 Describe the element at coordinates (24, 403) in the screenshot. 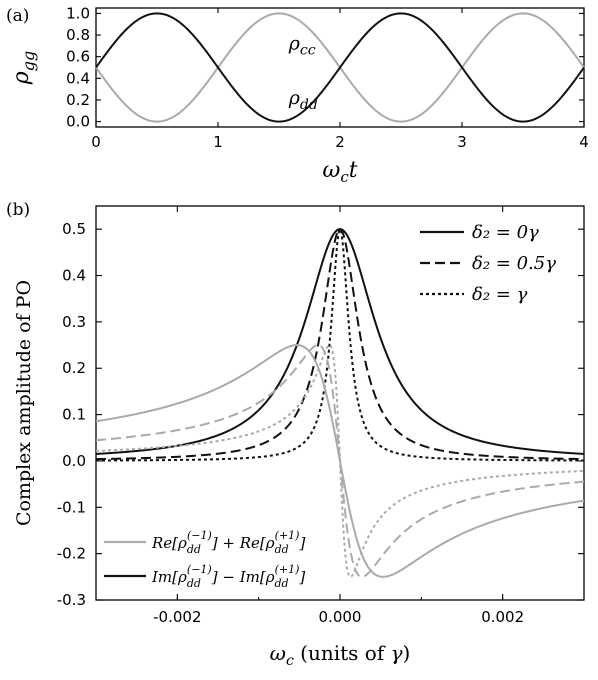

I see `panel-b-ylabel: Complex amplitude of PO` at that location.